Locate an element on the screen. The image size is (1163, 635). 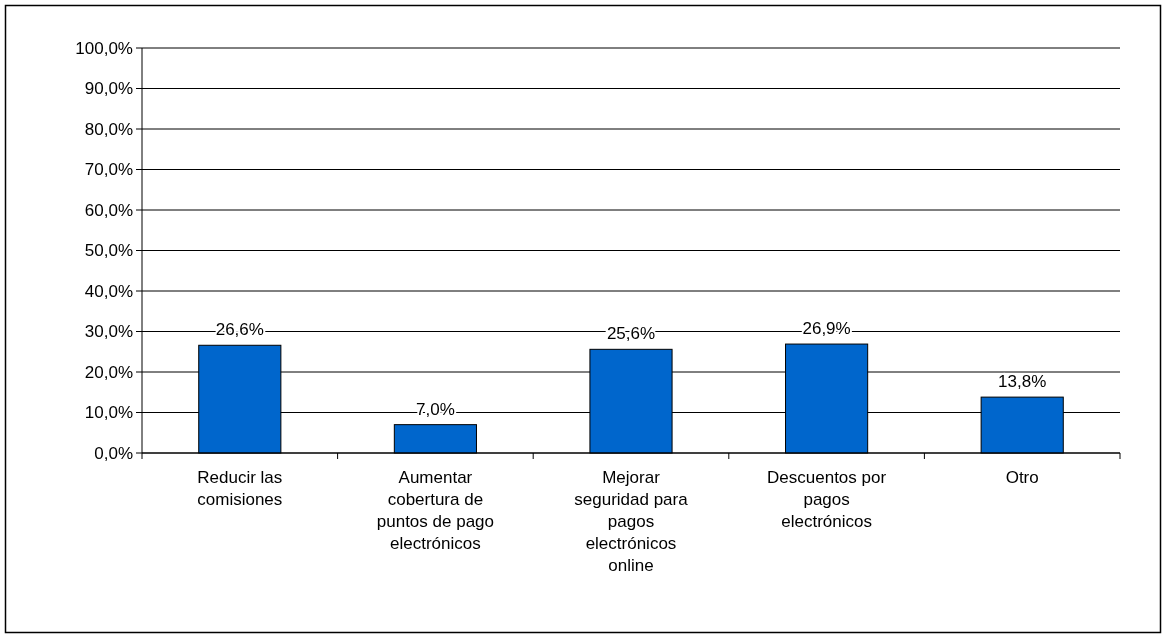
y-tick-label: 70,0% is located at coordinates (108, 170).